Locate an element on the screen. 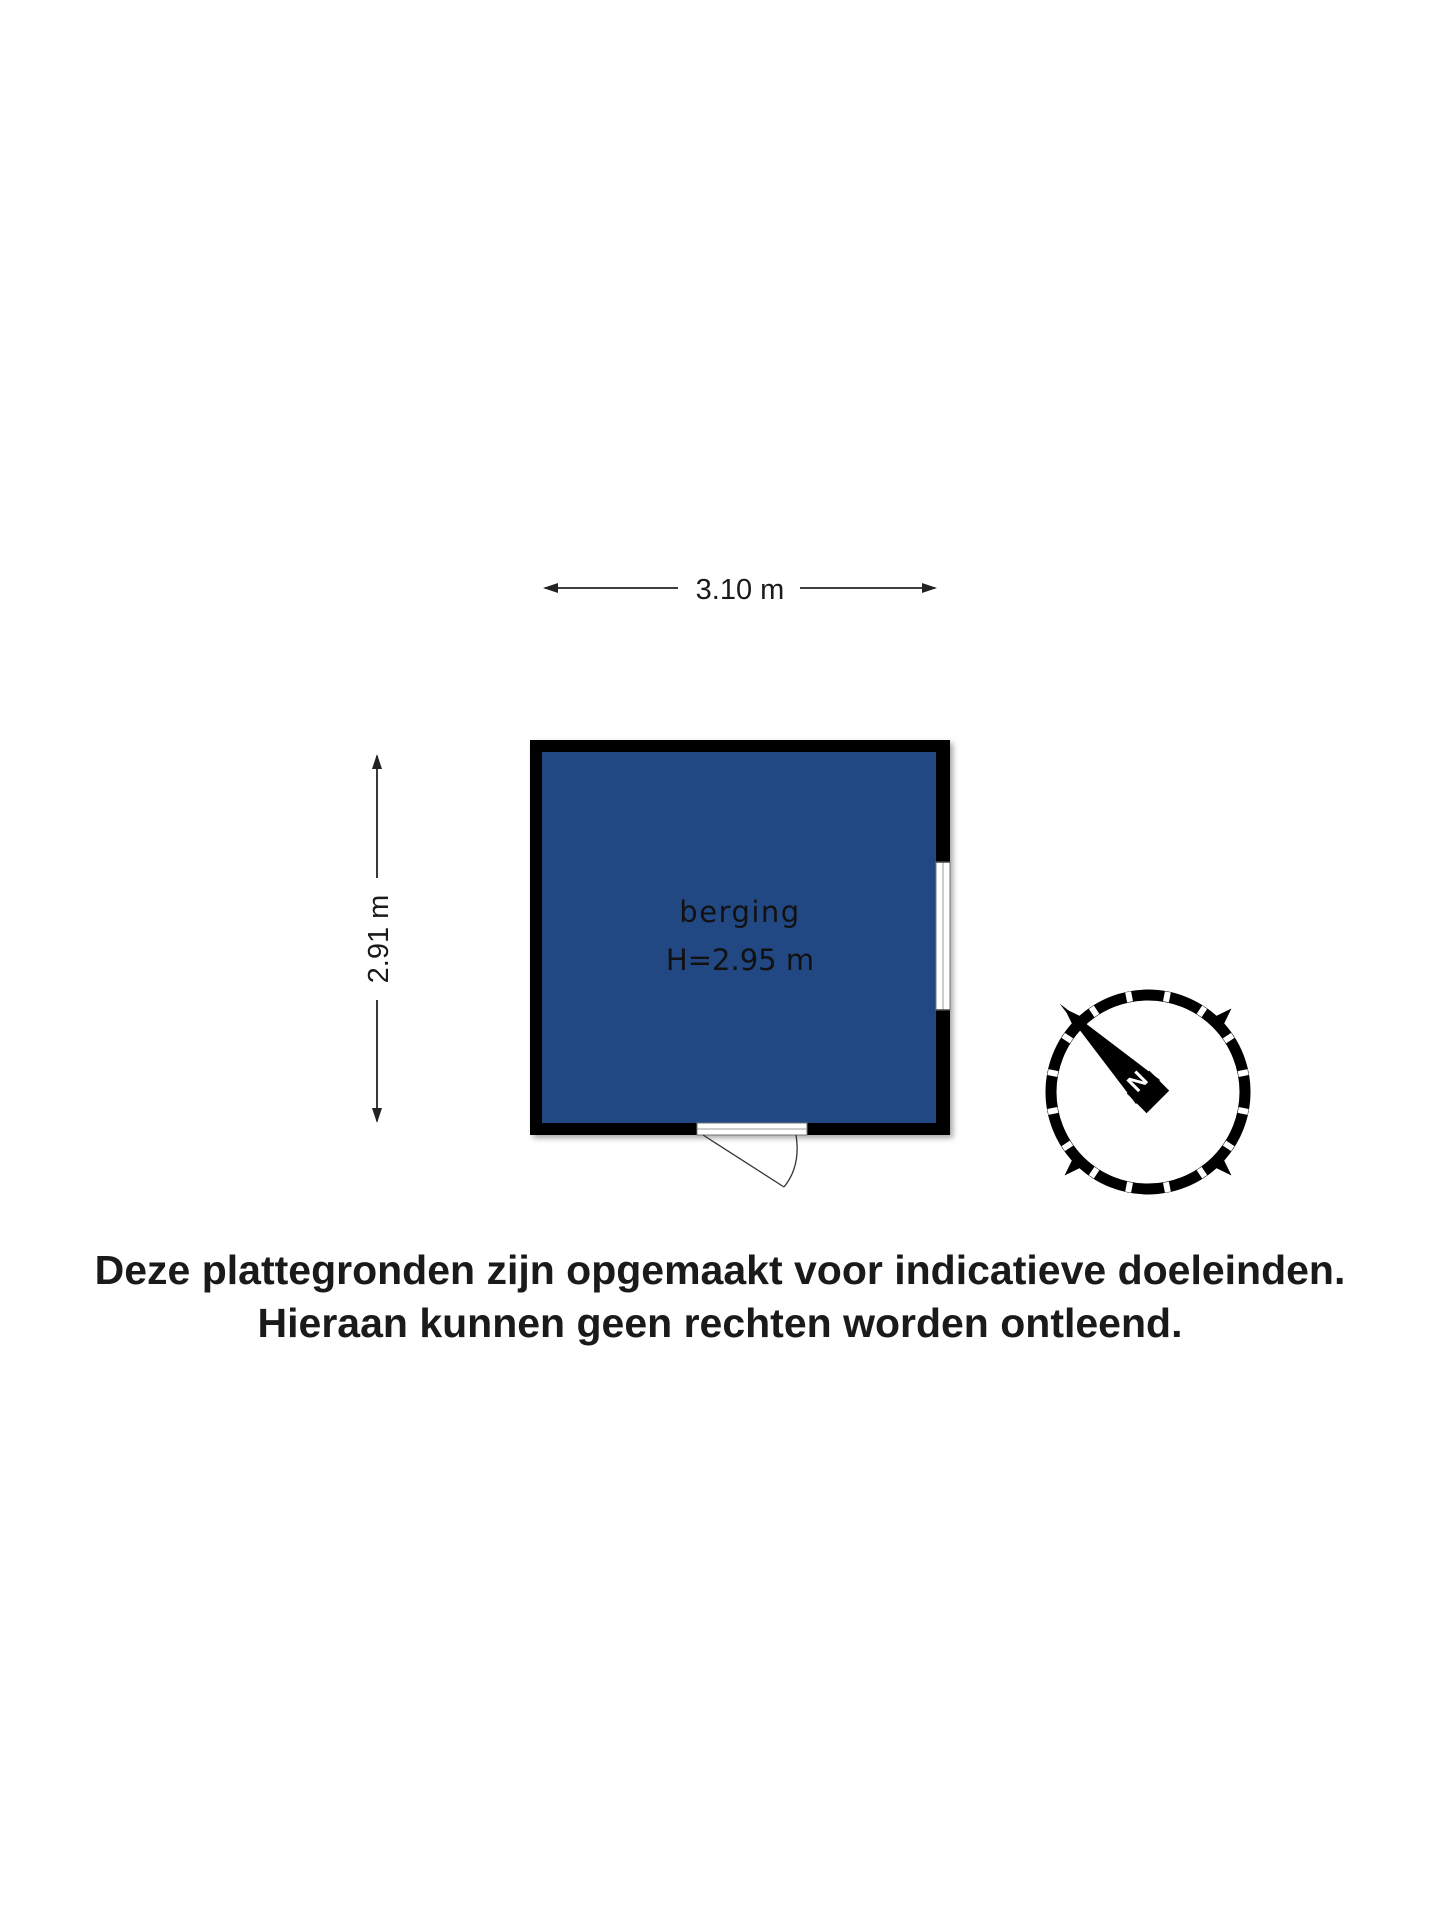 The image size is (1440, 1920). room-berging: berging H=2.95 m is located at coordinates (740, 964).